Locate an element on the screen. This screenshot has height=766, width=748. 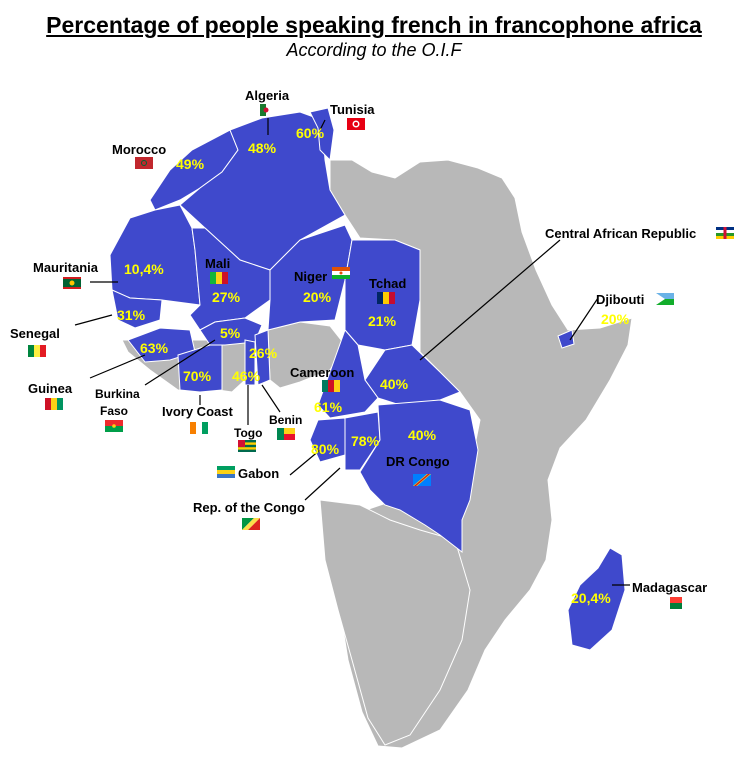
country-tunisia is located at coordinates (322, 134).